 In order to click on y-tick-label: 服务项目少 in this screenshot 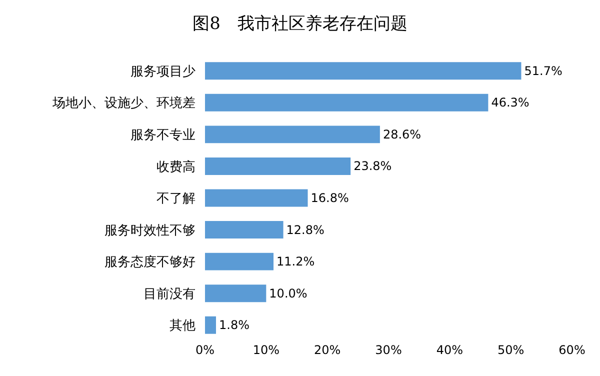, I will do `click(167, 72)`.